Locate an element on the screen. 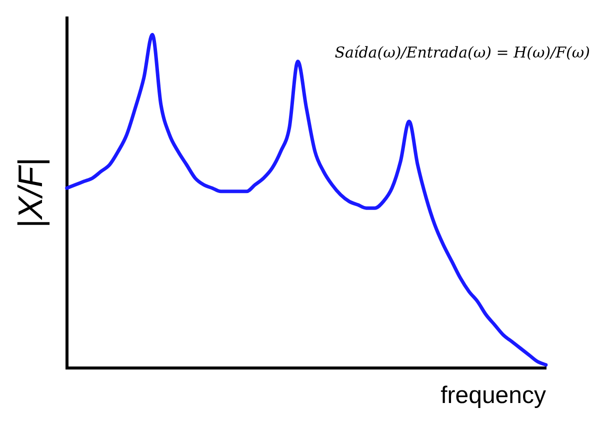  annotation: Saída(ω)/Entrada(ω) = H(ω)/F(ω) is located at coordinates (462, 52).